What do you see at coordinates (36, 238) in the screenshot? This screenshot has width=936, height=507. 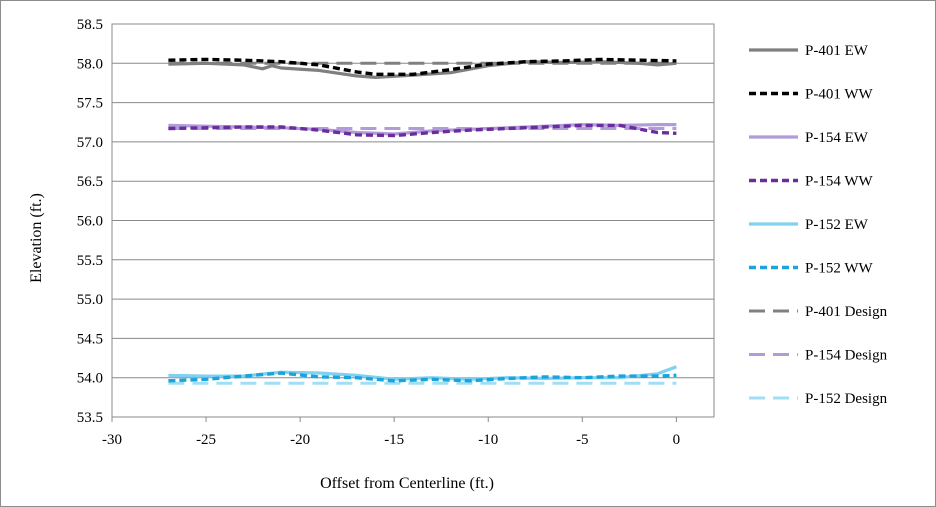 I see `y-axis-title: Elevation (ft.)` at bounding box center [36, 238].